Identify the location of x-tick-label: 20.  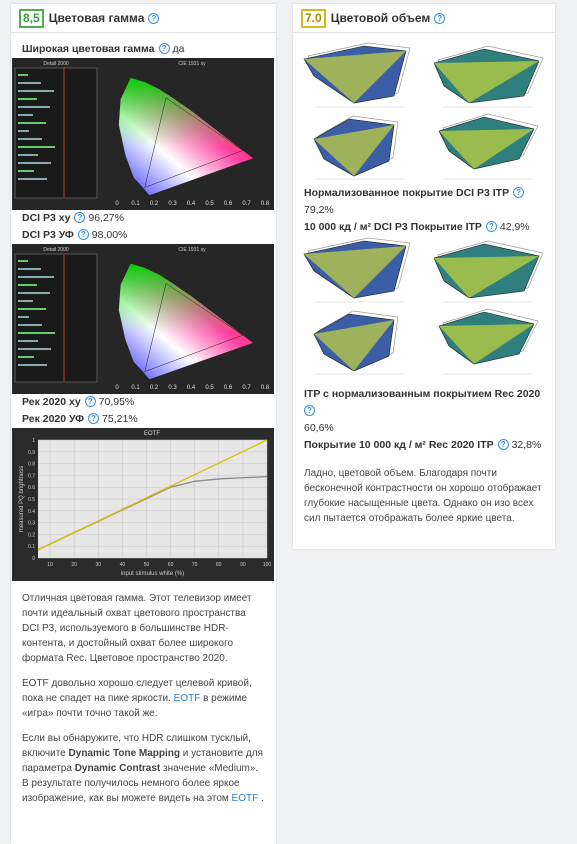
(74, 565).